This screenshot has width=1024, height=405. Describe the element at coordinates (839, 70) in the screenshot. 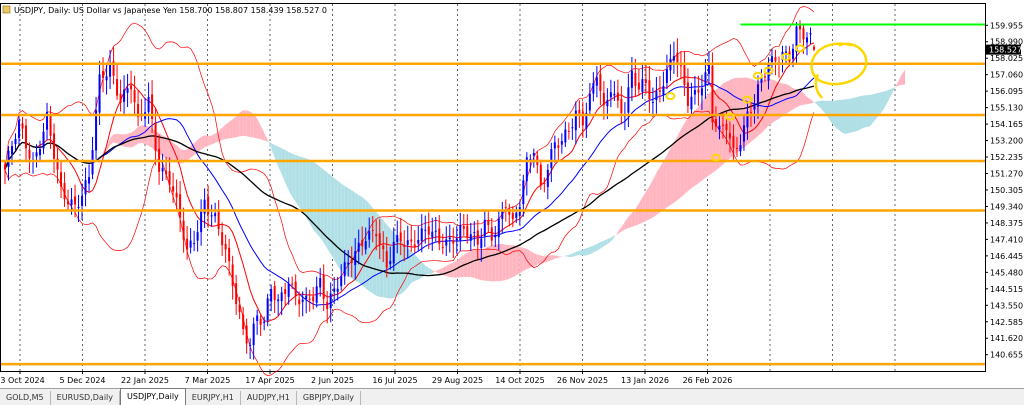

I see `freehand-scribble` at that location.